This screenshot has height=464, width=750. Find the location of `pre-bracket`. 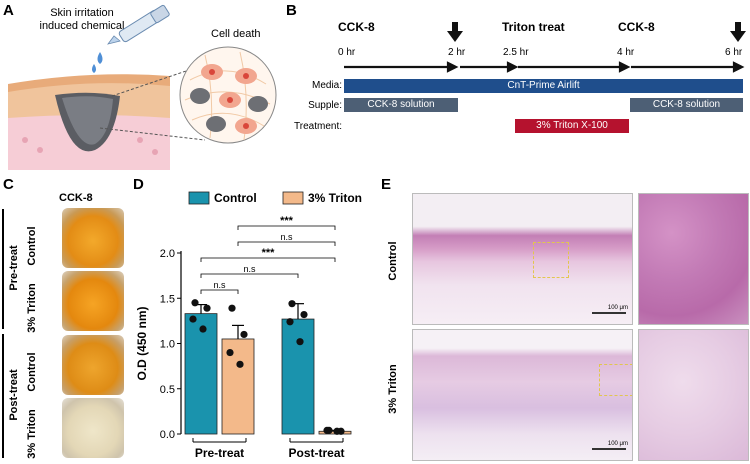

pre-bracket is located at coordinates (3, 269).